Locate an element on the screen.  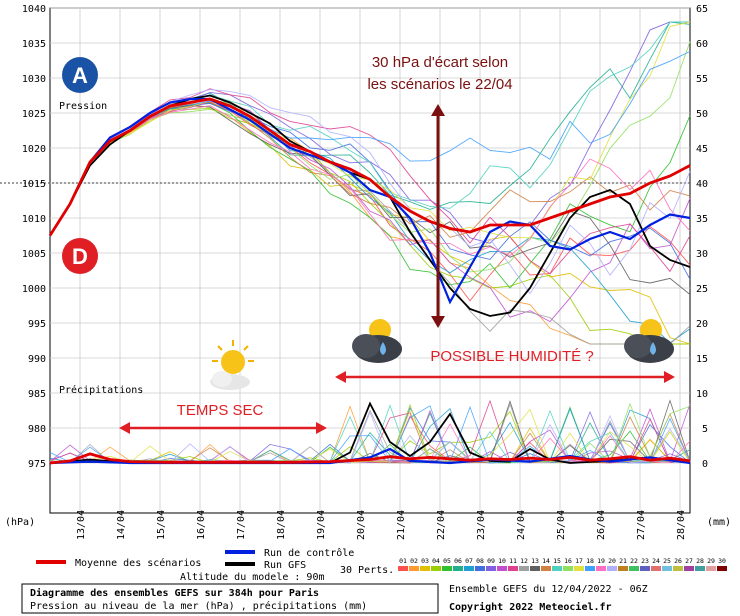
x-tick-label: 16/04 is located at coordinates (201, 525).